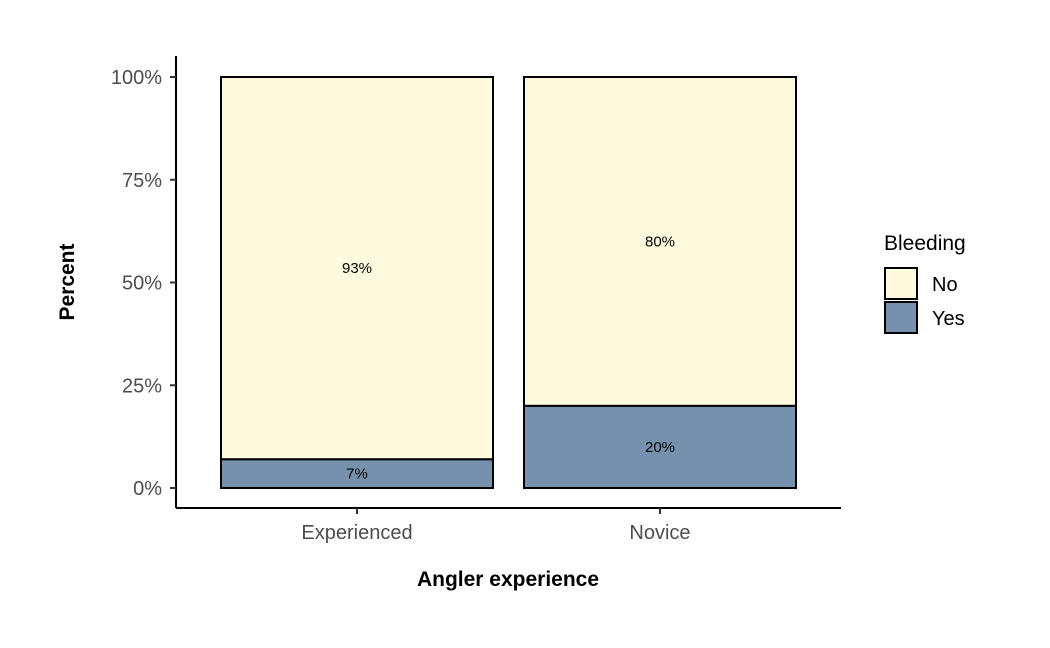  Describe the element at coordinates (136, 78) in the screenshot. I see `y-tick-label-100: 100%` at that location.